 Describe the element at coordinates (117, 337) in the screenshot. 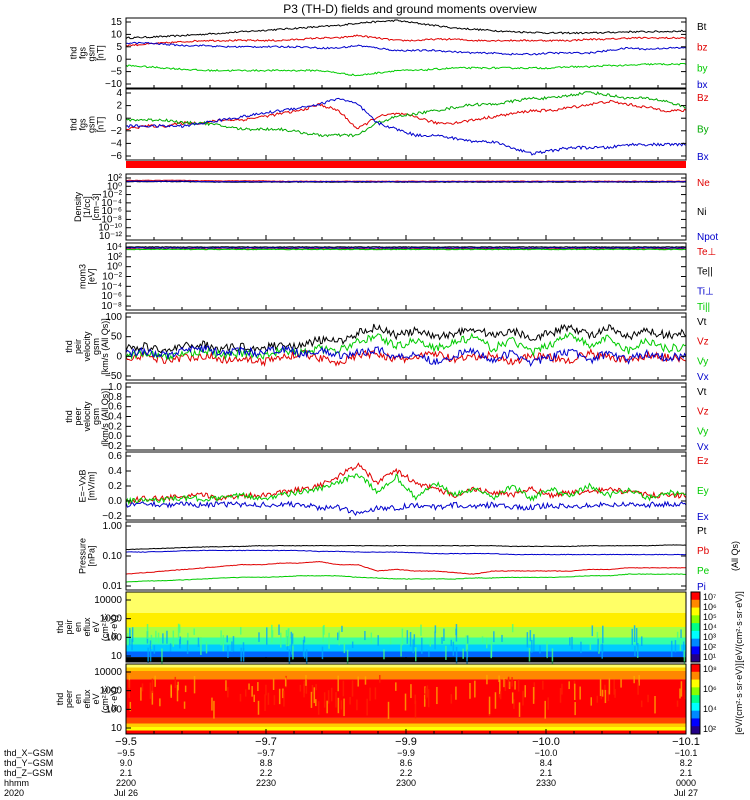

I see `y-tick-label: 50` at that location.